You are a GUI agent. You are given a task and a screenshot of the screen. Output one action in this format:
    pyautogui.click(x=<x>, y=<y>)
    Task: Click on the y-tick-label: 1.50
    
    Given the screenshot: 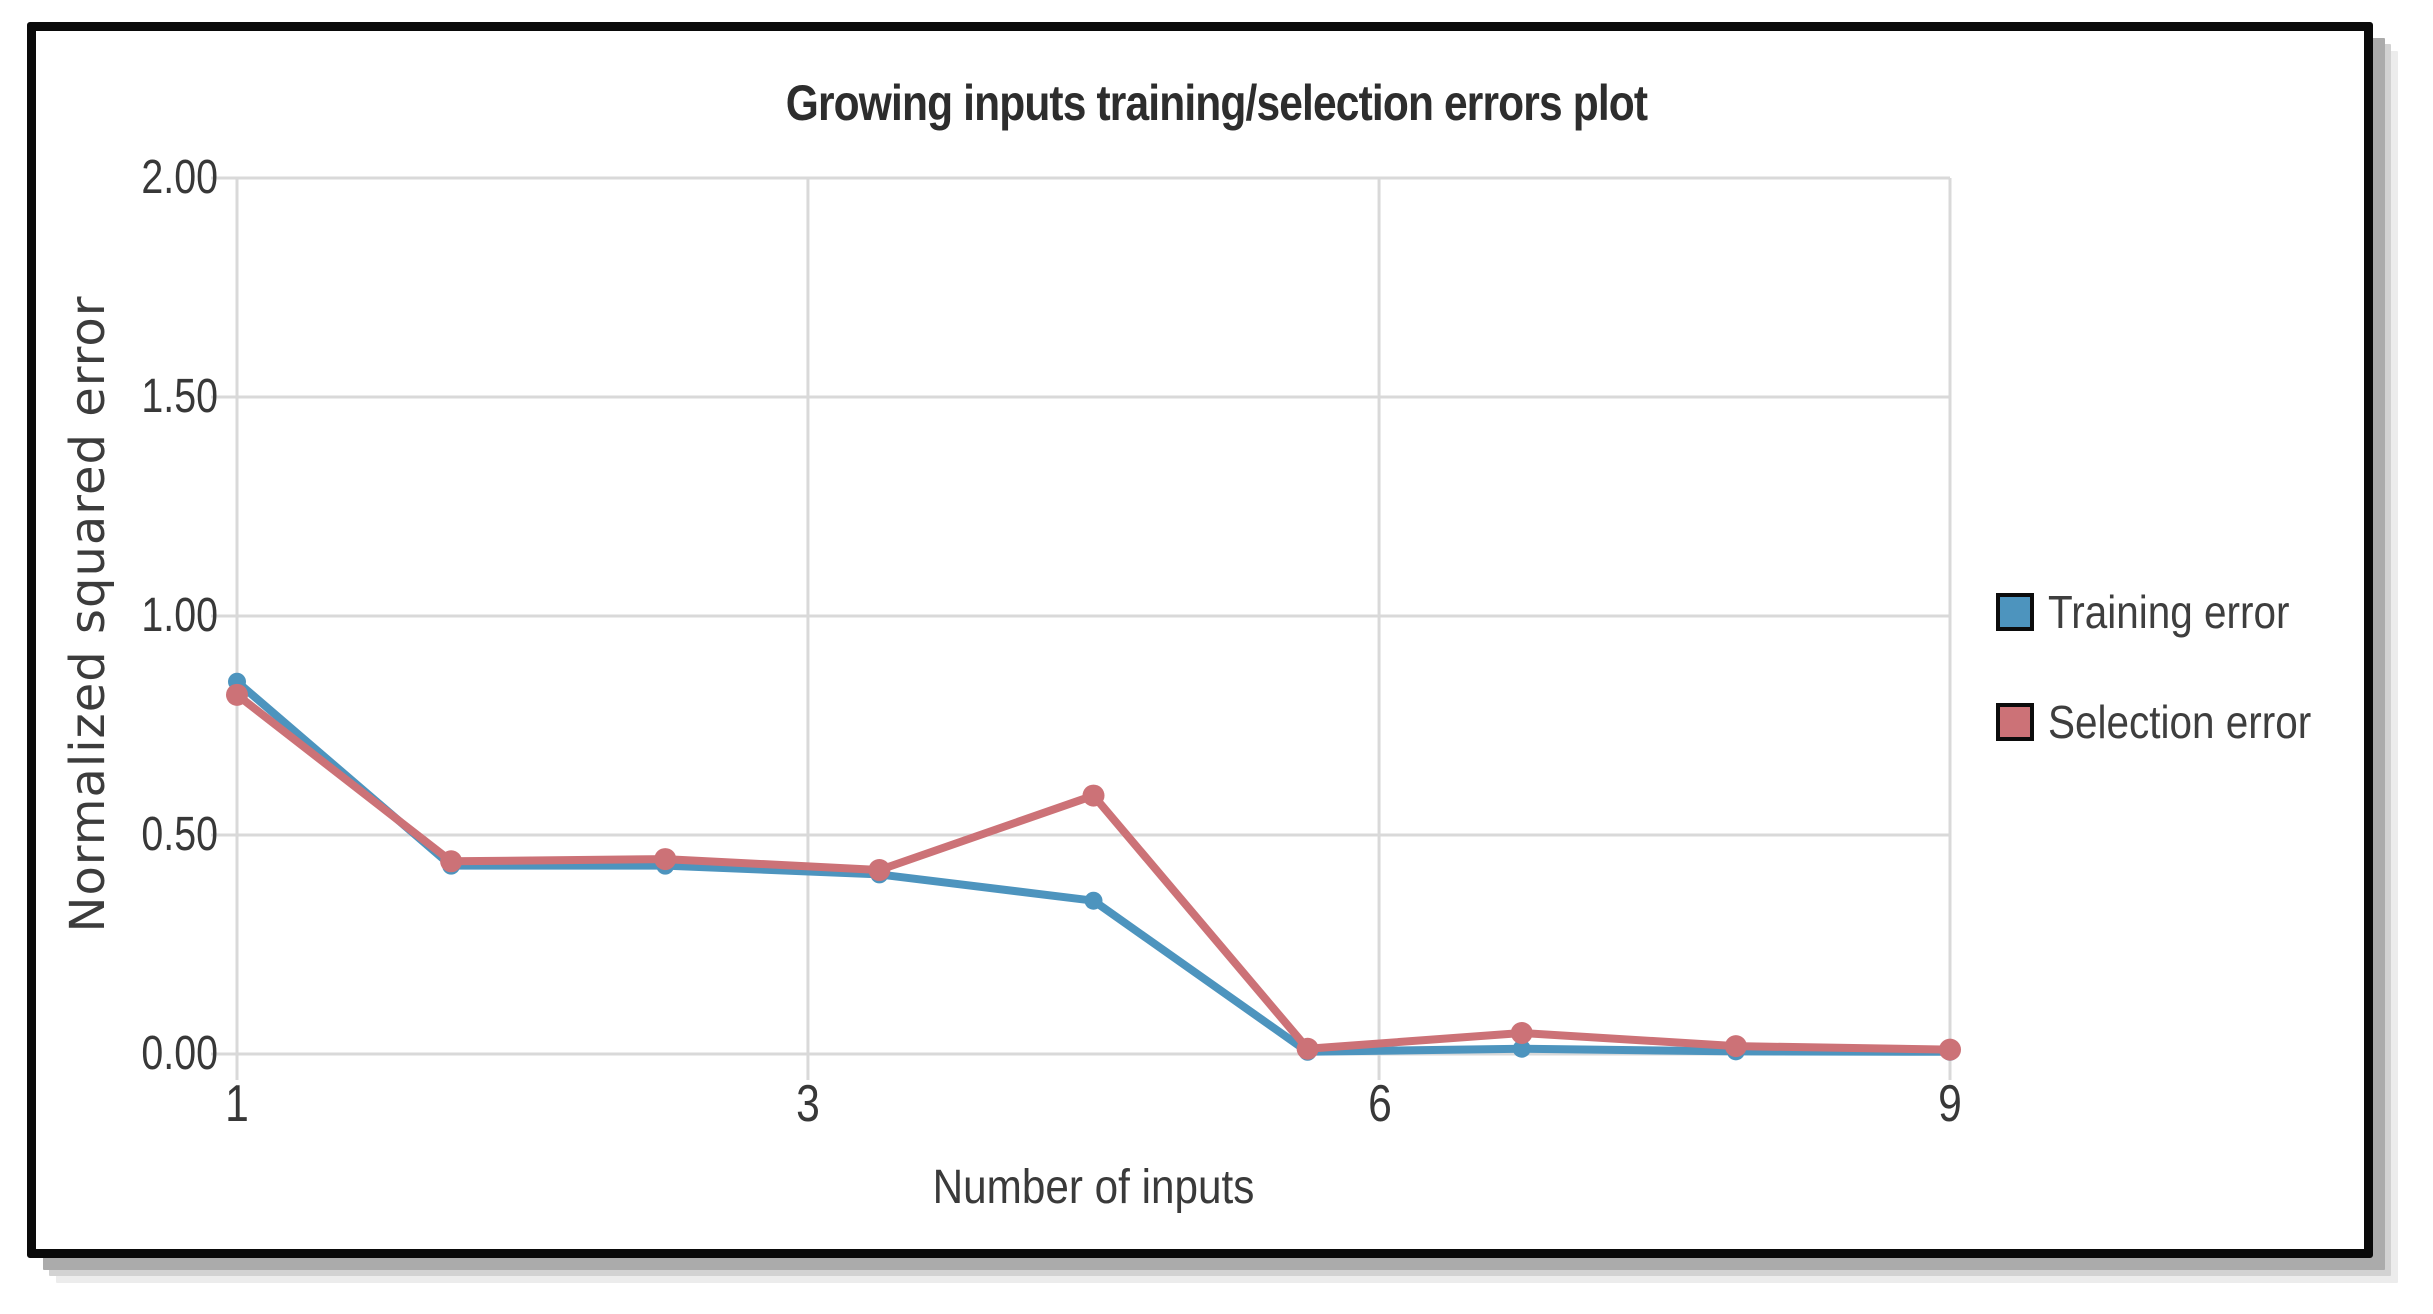 What is the action you would take?
    pyautogui.click(x=179, y=396)
    